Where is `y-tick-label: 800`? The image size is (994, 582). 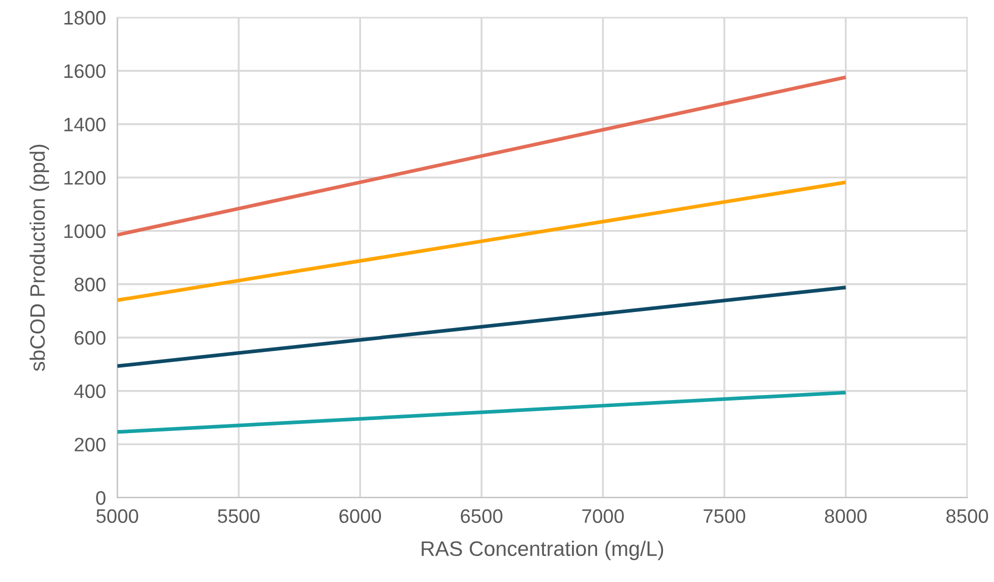
y-tick-label: 800 is located at coordinates (90, 285).